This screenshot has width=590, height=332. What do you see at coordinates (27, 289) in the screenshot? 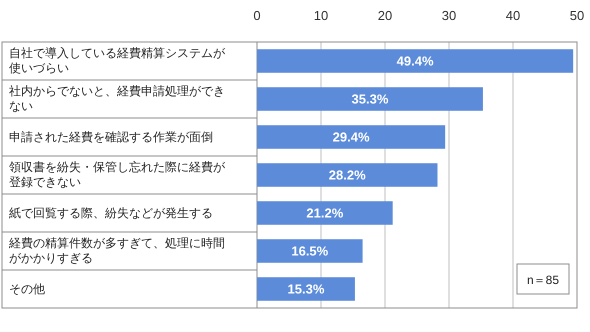
I see `y-tick-label: その他` at bounding box center [27, 289].